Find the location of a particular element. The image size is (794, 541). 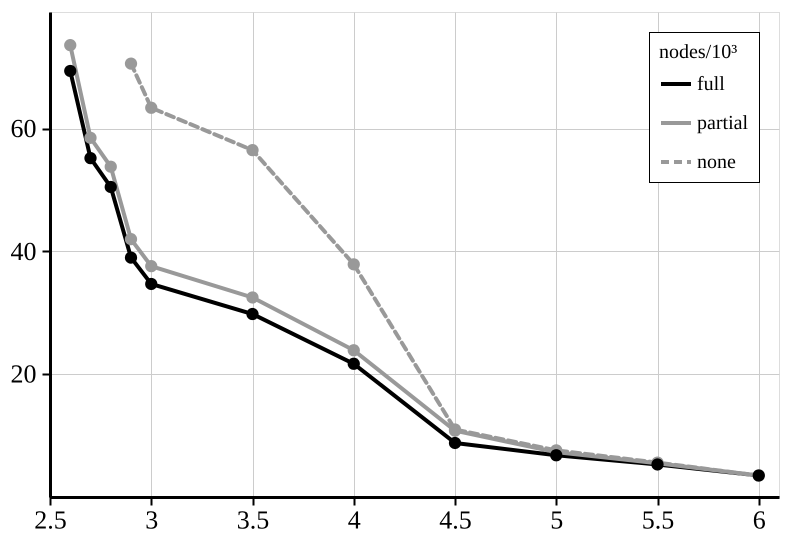

legend-title: nodes/10³ is located at coordinates (698, 52).